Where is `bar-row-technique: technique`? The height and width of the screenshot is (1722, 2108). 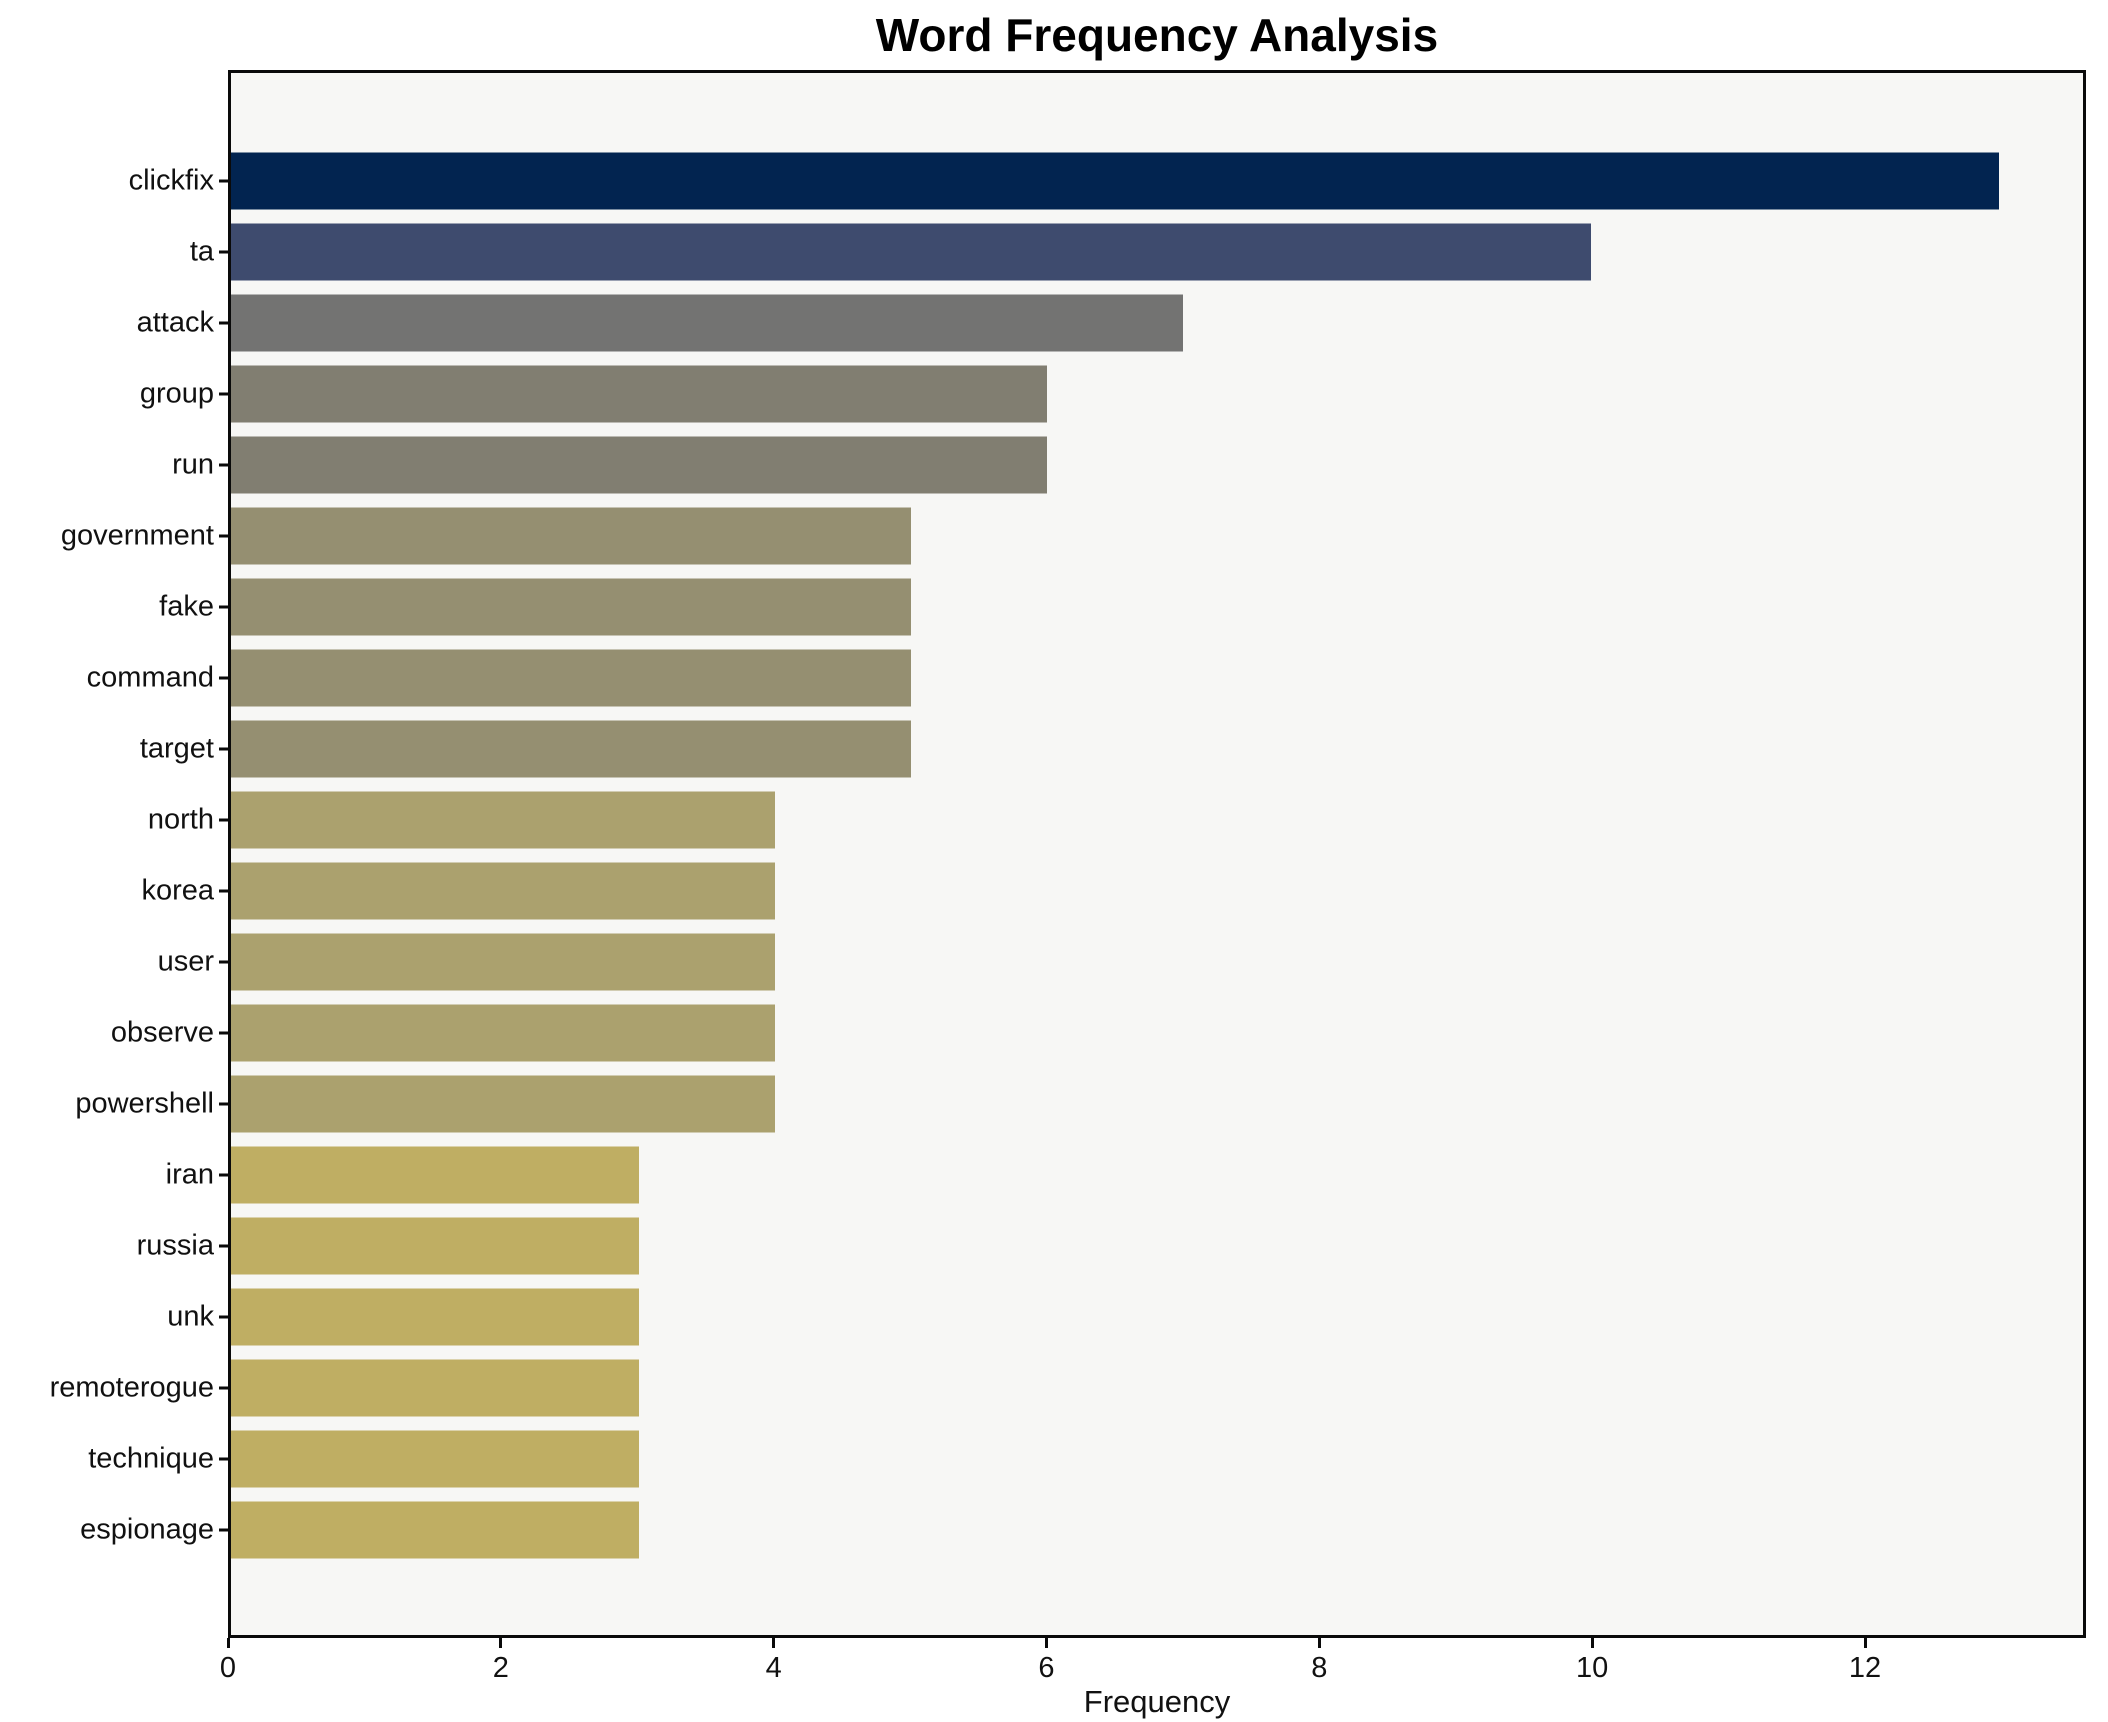
bar-row-technique: technique is located at coordinates (1085, 1458).